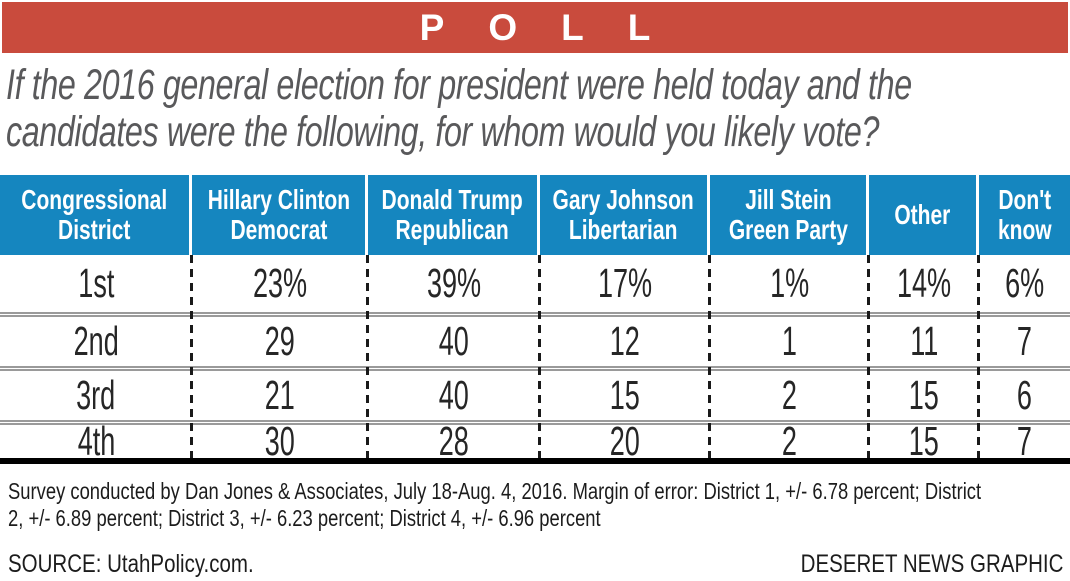 The image size is (1070, 581). I want to click on column-header-hillary-clinton: Hillary Clinton Democrat, so click(280, 215).